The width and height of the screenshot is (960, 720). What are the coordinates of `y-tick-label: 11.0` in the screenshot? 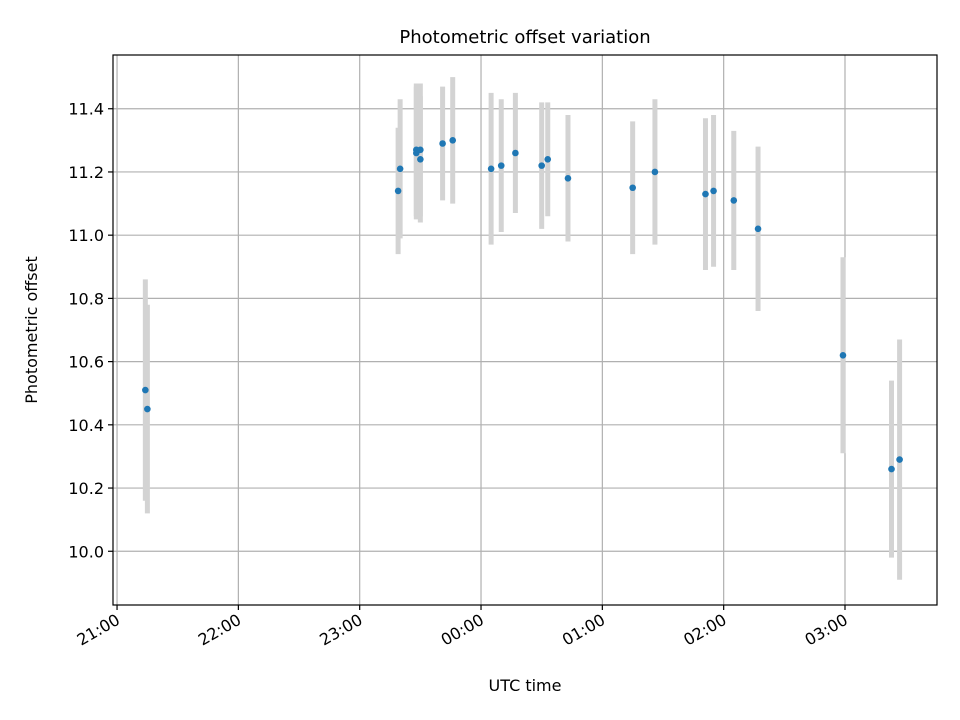 It's located at (86, 235).